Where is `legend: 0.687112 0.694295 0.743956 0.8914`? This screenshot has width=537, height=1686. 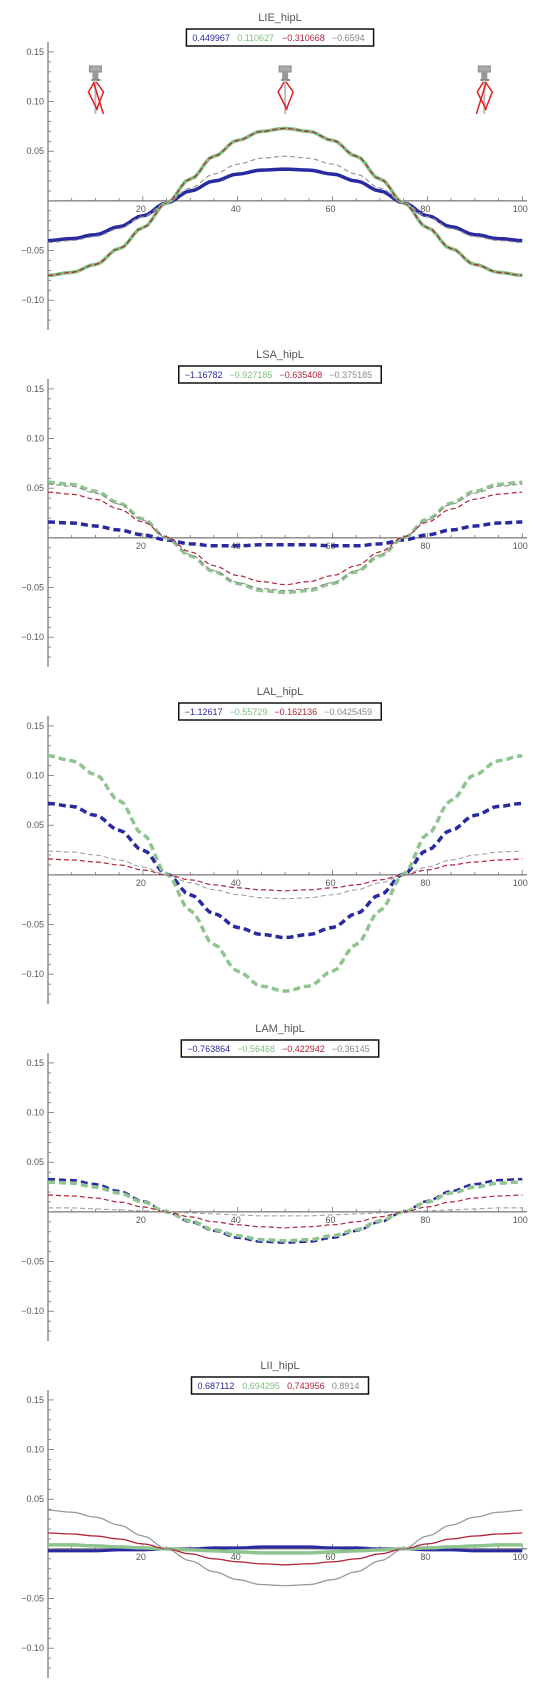
legend: 0.687112 0.694295 0.743956 0.8914 is located at coordinates (280, 1385).